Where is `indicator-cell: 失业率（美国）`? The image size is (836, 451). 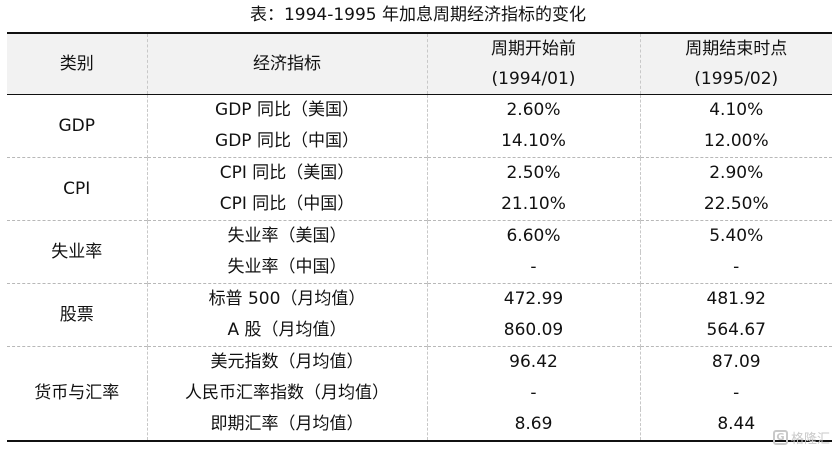 indicator-cell: 失业率（美国） is located at coordinates (286, 236).